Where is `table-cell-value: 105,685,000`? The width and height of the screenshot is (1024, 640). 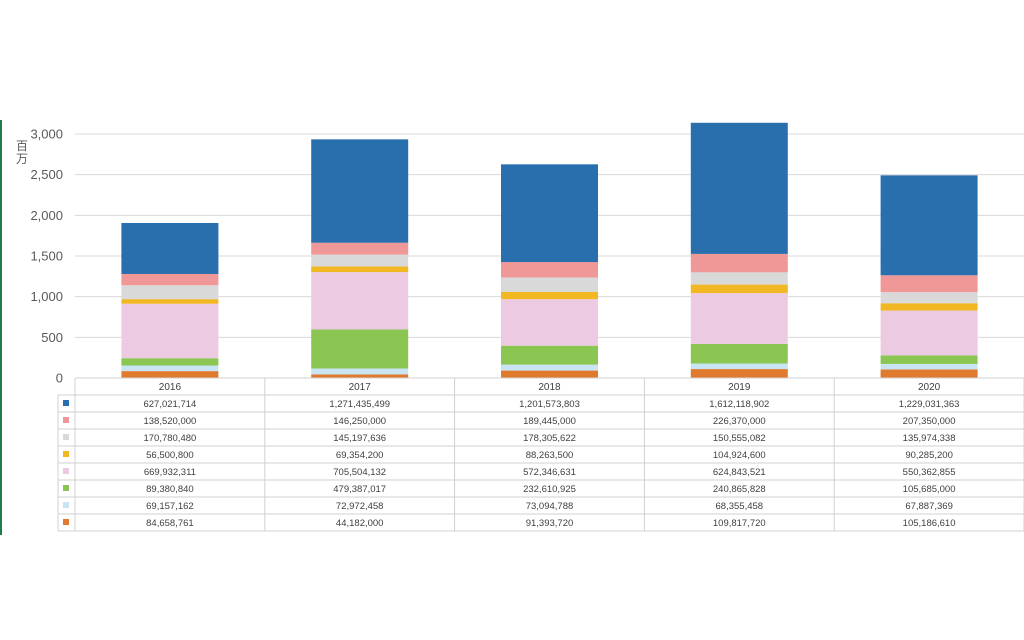
table-cell-value: 105,685,000 is located at coordinates (929, 489).